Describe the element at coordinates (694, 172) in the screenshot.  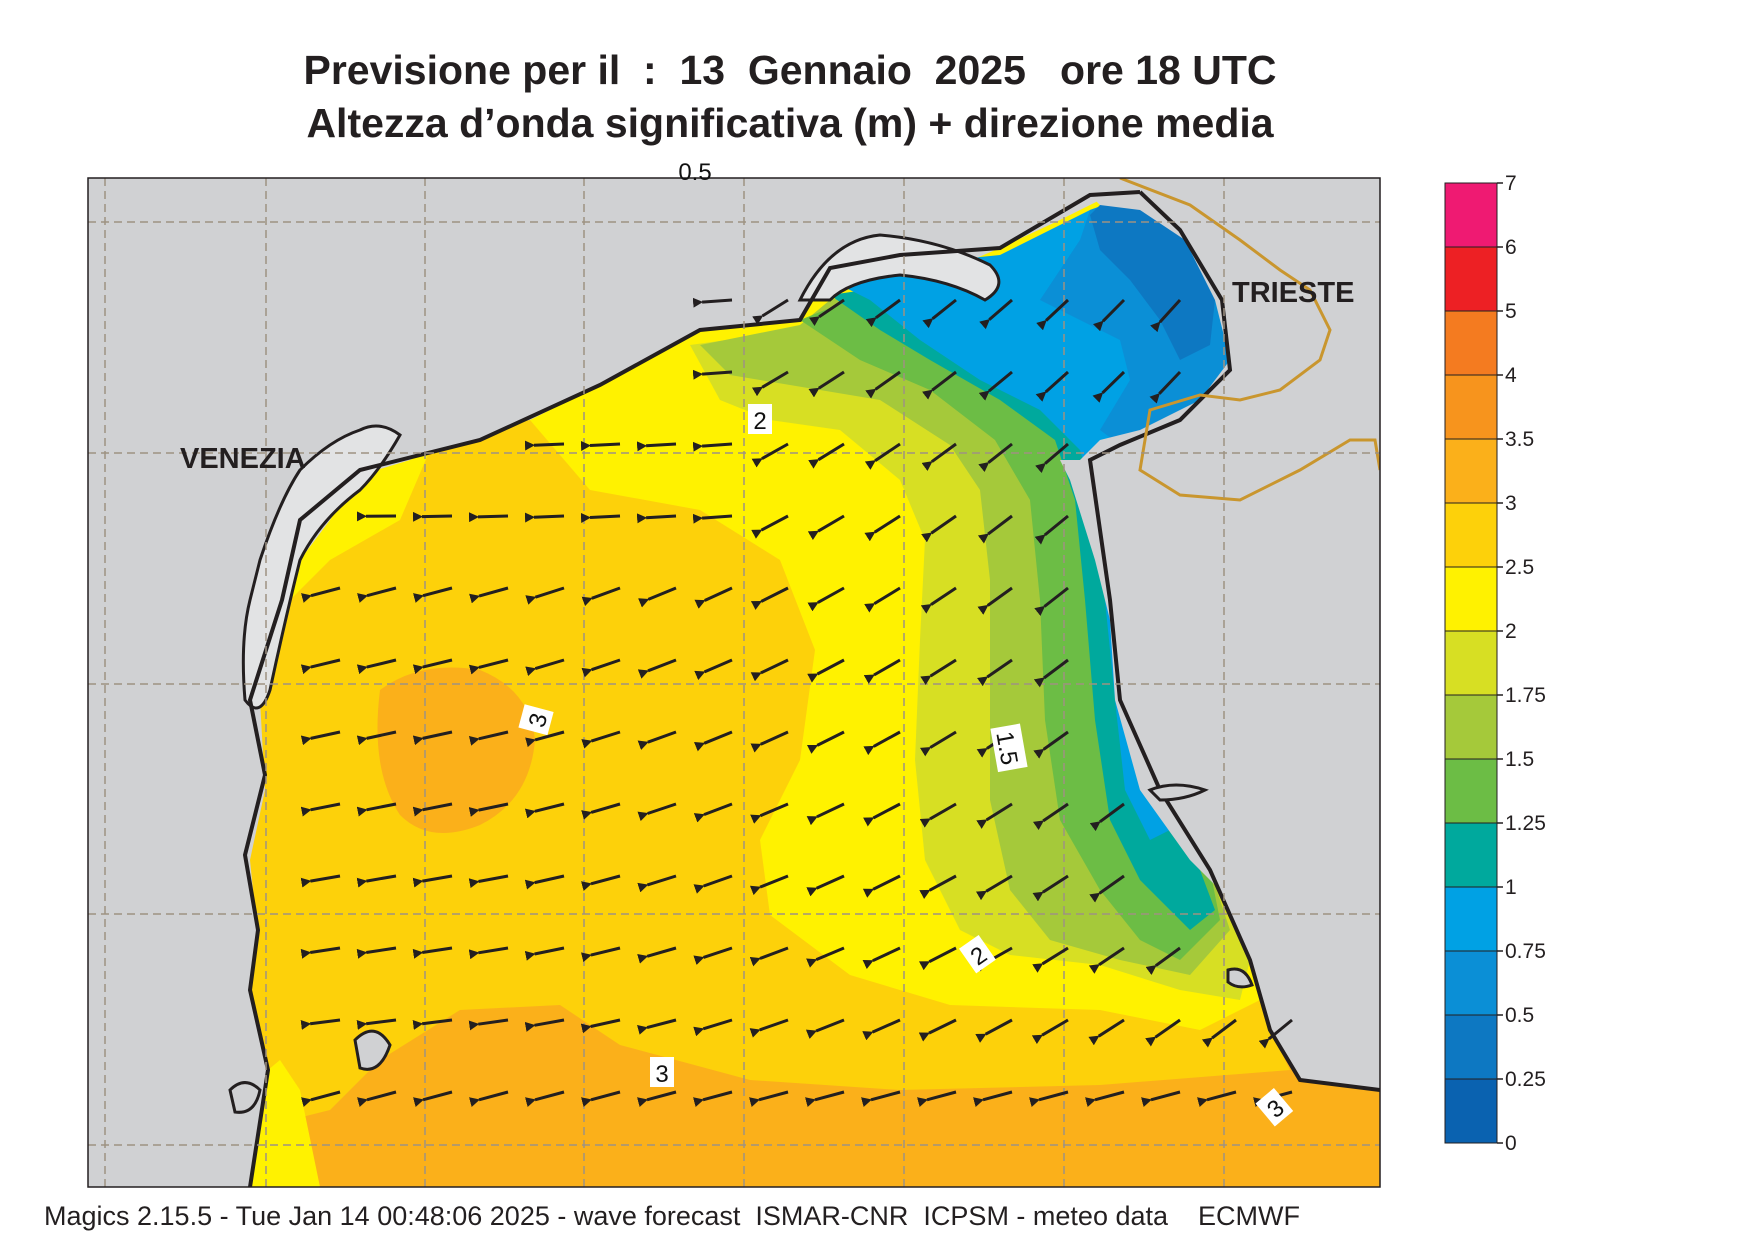
I see `contour-label: 0.5` at that location.